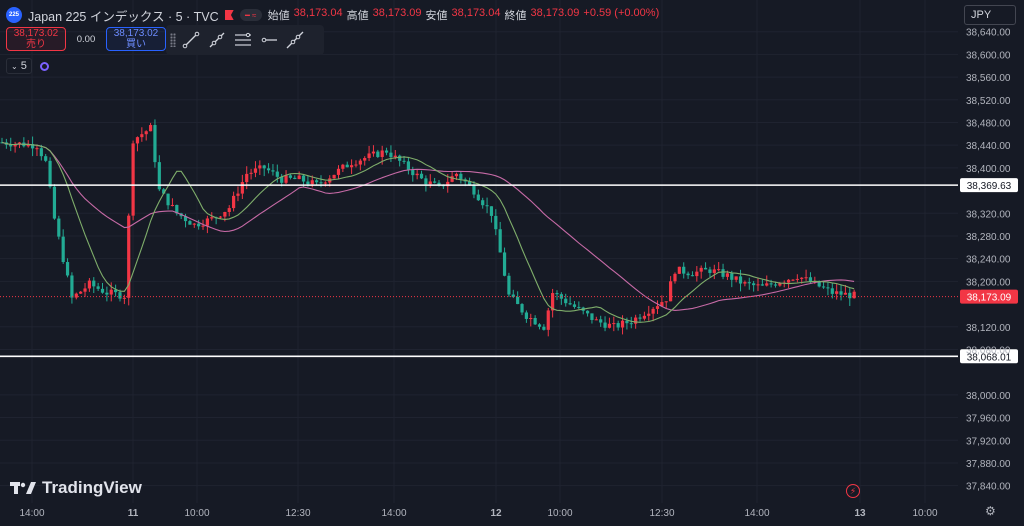 Image resolution: width=1024 pixels, height=526 pixels. Describe the element at coordinates (229, 15) in the screenshot. I see `flag-icon` at that location.